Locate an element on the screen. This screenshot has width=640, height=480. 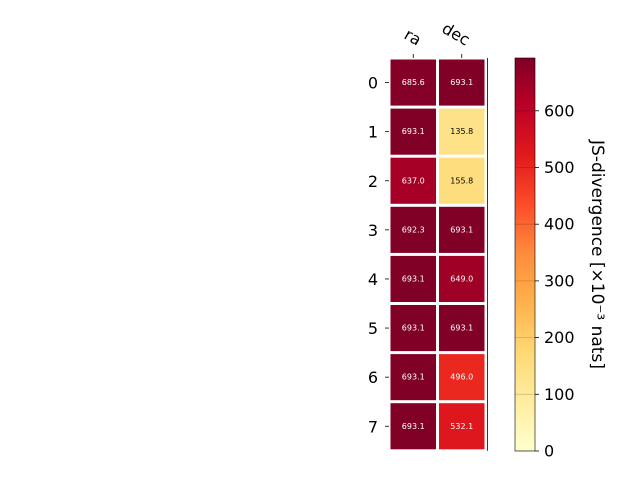
heatmap-cell-5-ra is located at coordinates (413, 328).